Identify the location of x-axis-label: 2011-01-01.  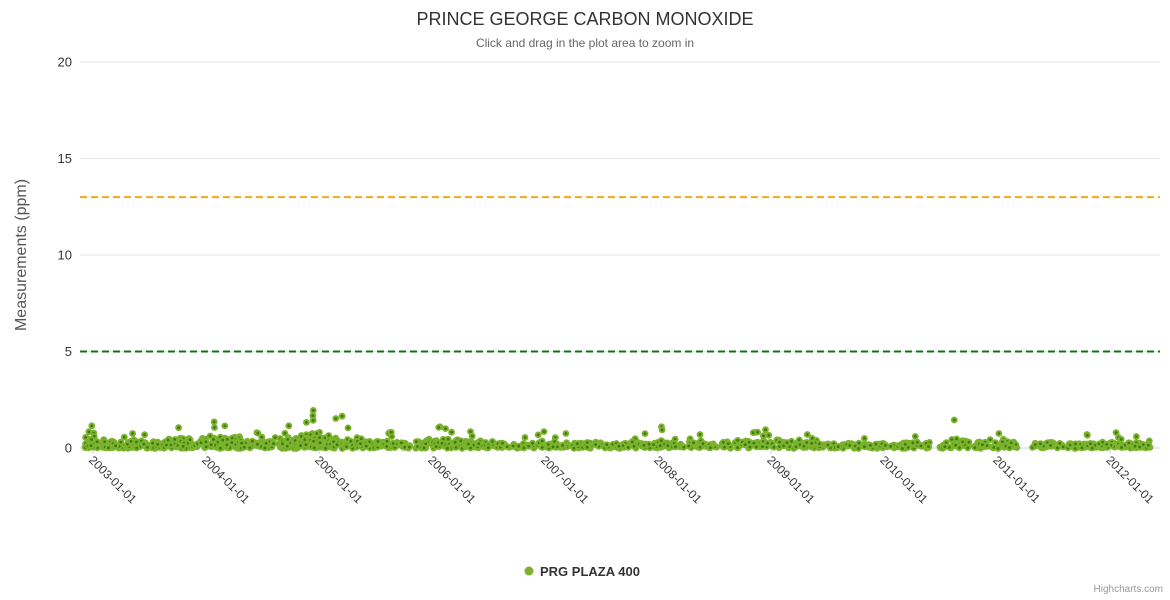
(1016, 479).